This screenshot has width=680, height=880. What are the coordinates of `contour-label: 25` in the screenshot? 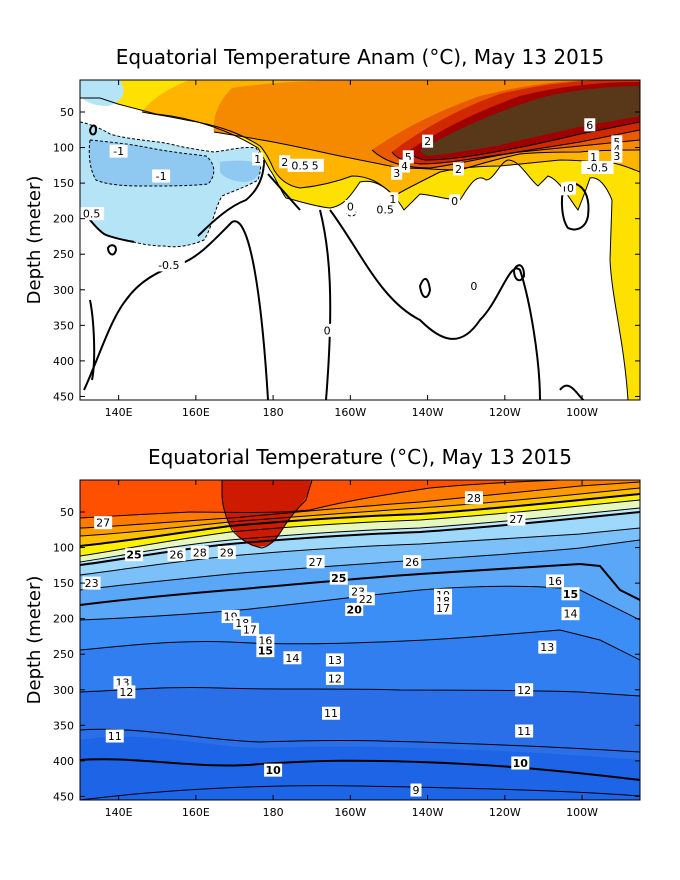 It's located at (133, 555).